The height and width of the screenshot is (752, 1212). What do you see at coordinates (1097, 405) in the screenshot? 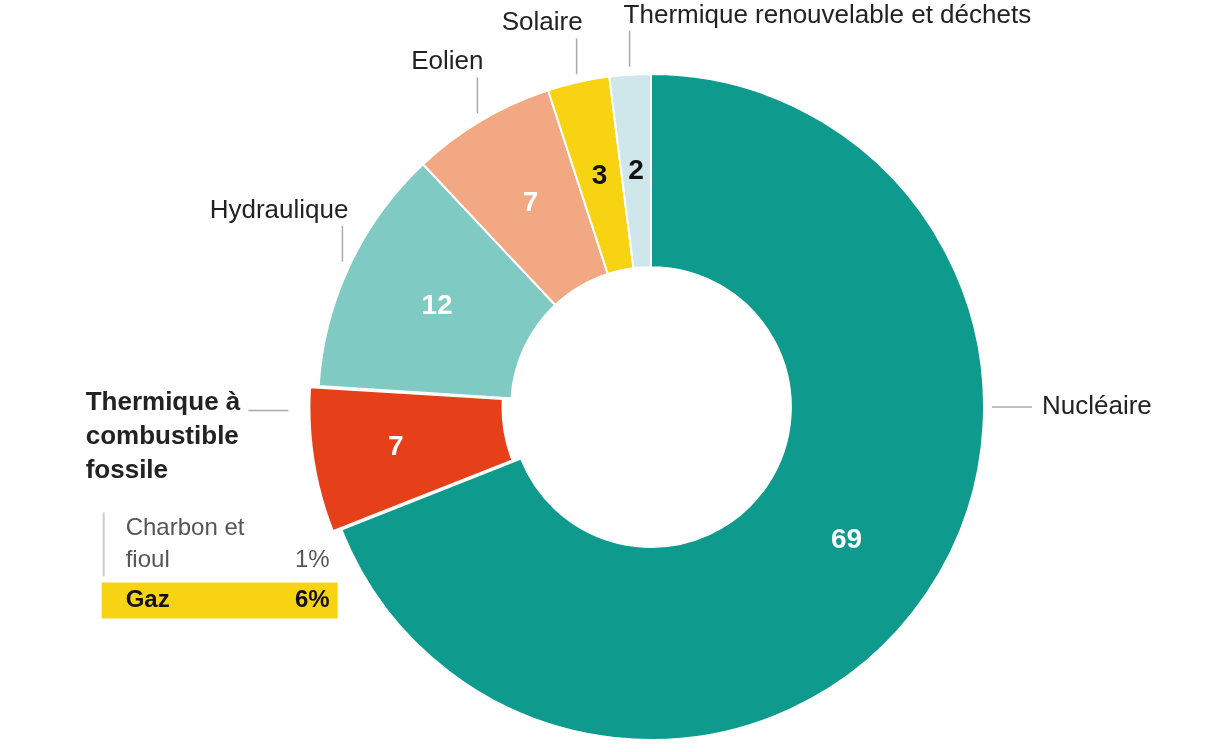
I see `slice-label: Nucléaire` at bounding box center [1097, 405].